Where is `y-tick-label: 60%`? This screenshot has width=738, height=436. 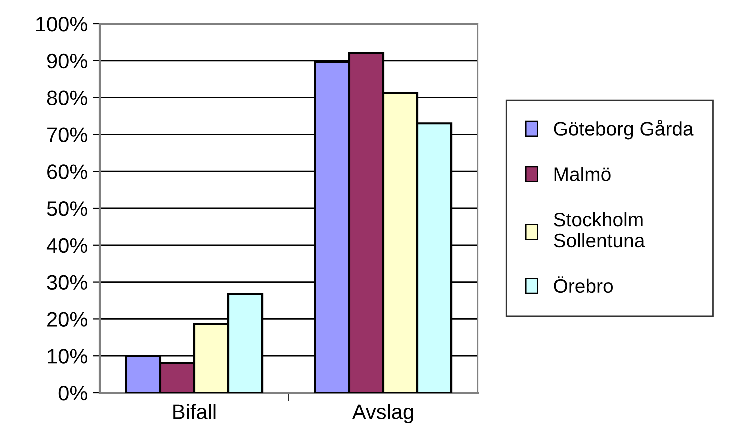 y-tick-label: 60% is located at coordinates (68, 172).